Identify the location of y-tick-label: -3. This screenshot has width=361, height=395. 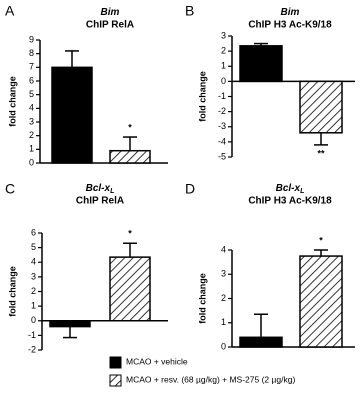
(222, 126).